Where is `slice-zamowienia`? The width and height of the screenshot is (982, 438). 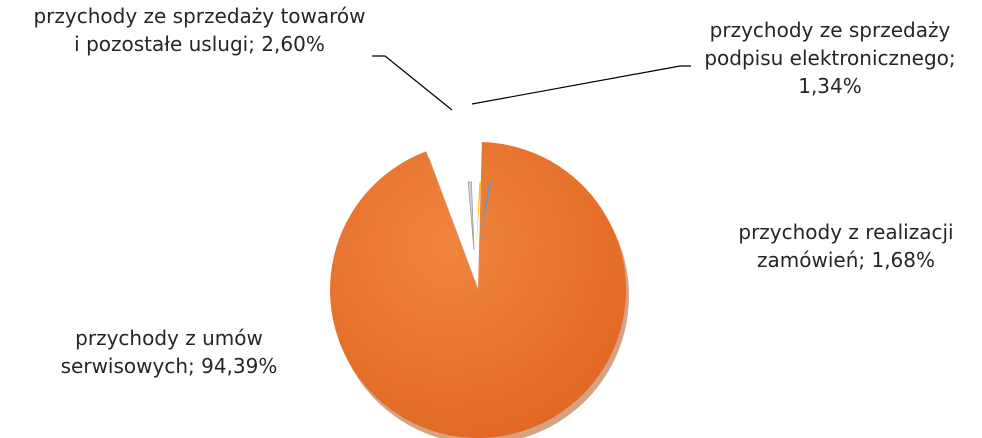 slice-zamowienia is located at coordinates (485, 216).